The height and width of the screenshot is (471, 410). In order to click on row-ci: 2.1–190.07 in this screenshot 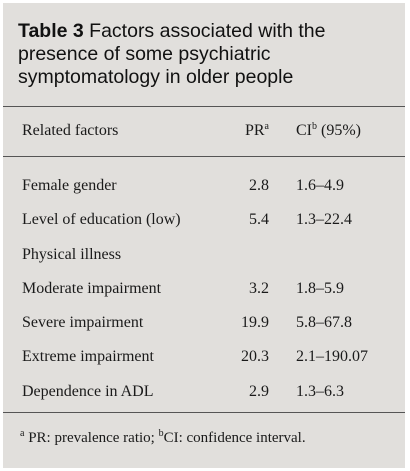, I will do `click(332, 356)`.